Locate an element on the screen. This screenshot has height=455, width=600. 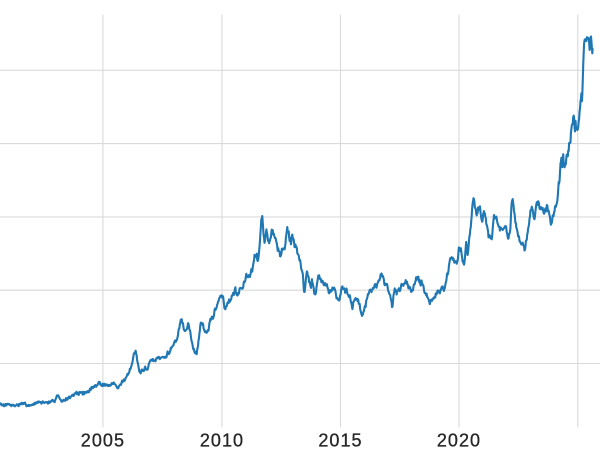
svg-text: 2005 is located at coordinates (103, 441).